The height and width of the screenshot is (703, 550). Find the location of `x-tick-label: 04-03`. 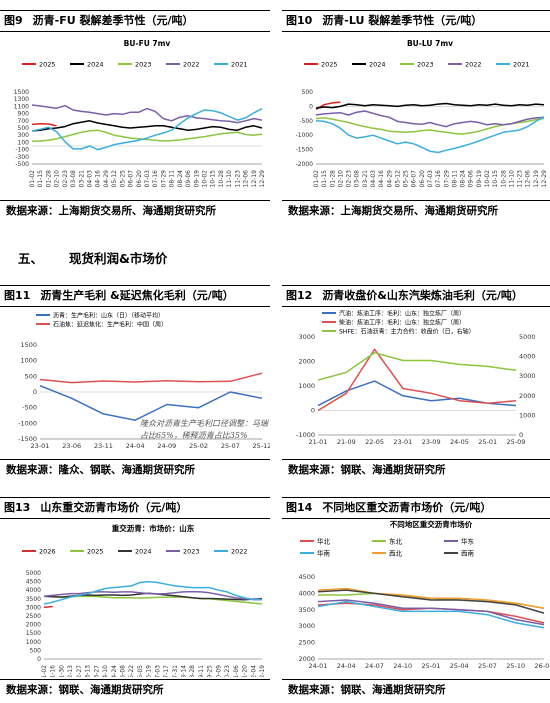

x-tick-label: 04-03 is located at coordinates (90, 179).